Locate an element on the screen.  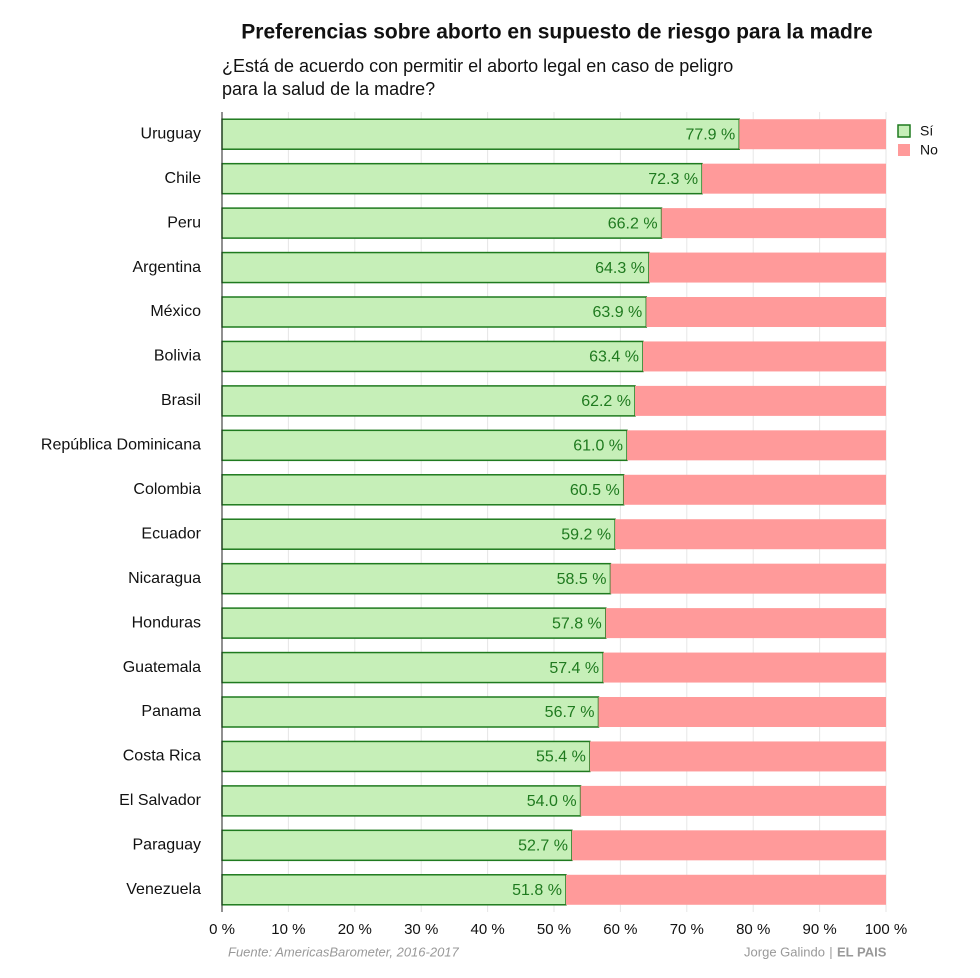
value-label: 72.3 % is located at coordinates (673, 179).